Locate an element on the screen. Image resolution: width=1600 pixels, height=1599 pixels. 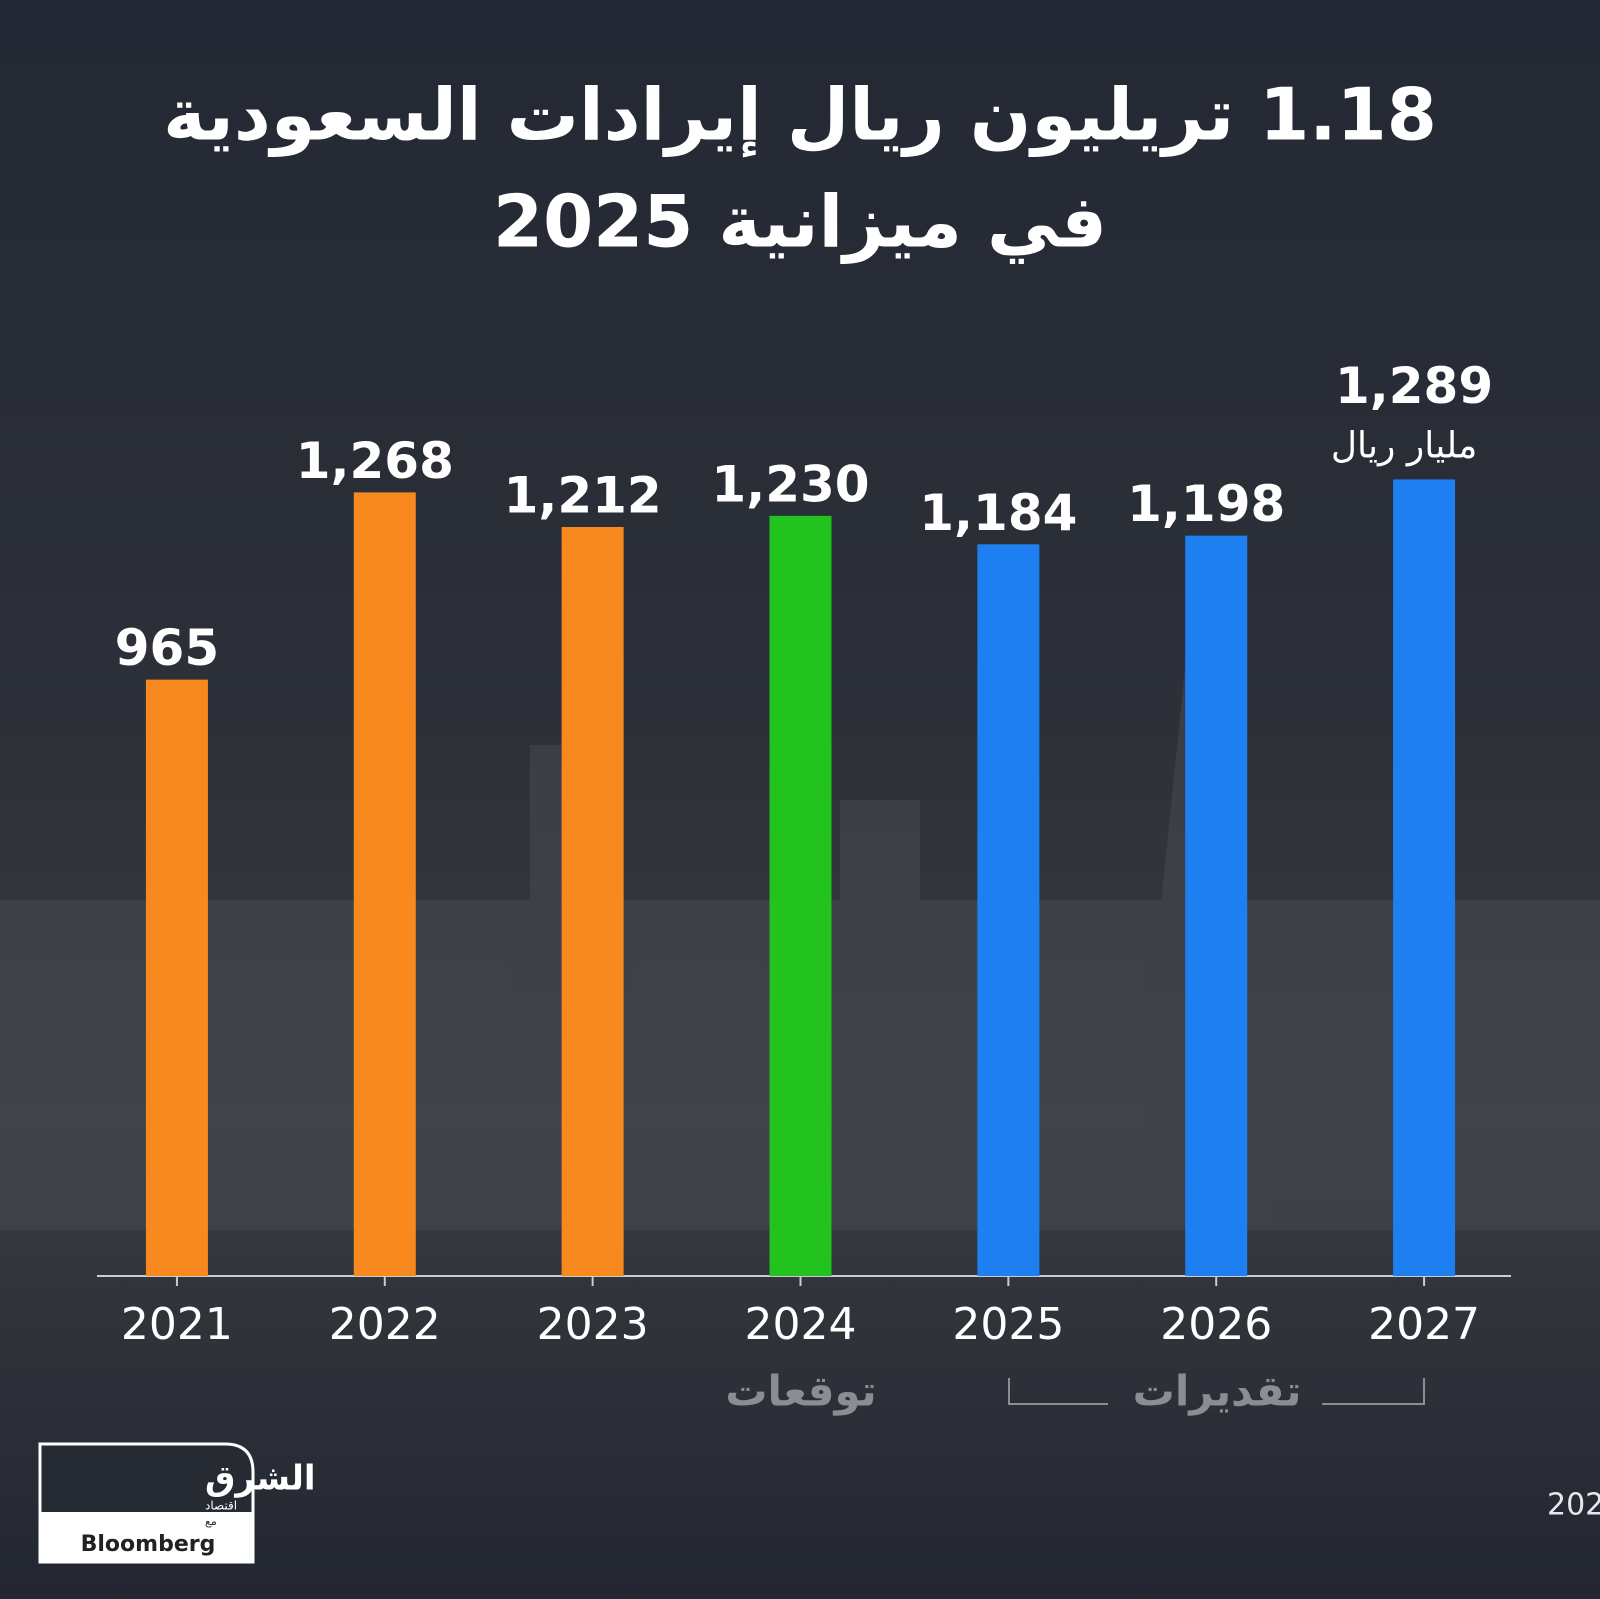
unit-label: مليار ريال is located at coordinates (1404, 445).